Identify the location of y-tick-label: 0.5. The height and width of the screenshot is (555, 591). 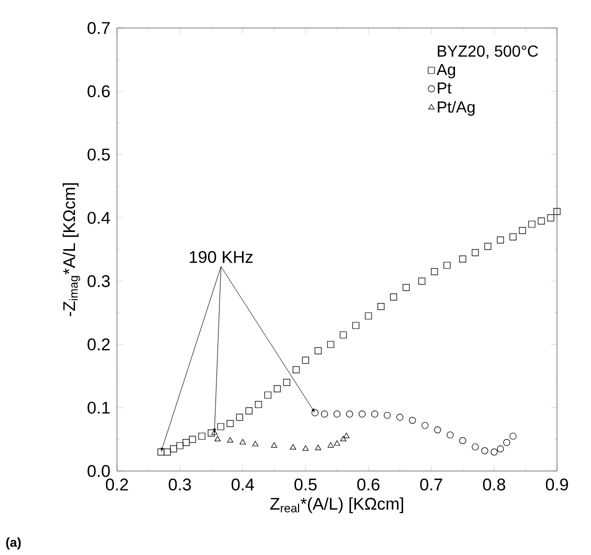
(99, 154).